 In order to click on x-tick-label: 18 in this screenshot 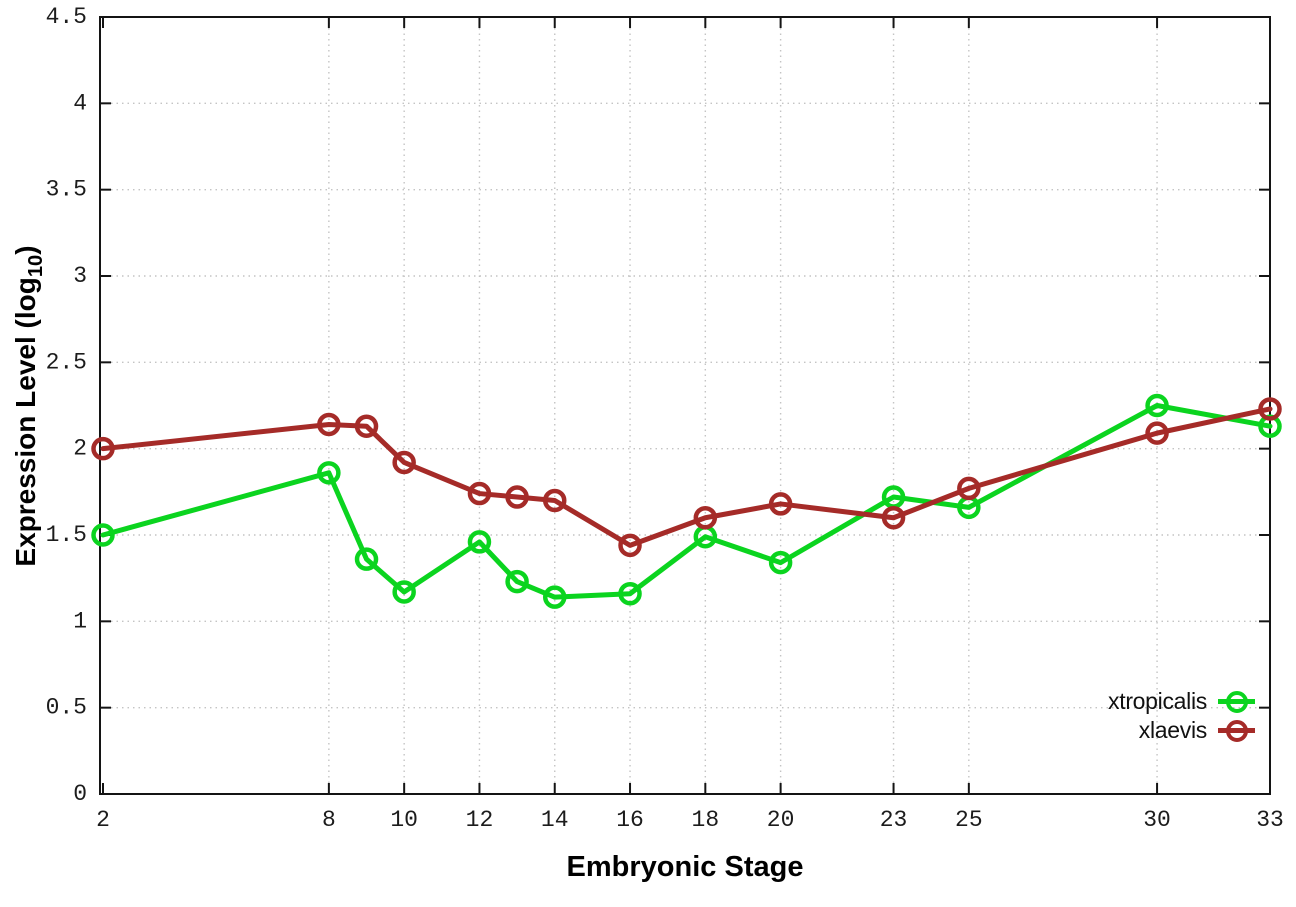, I will do `click(706, 820)`.